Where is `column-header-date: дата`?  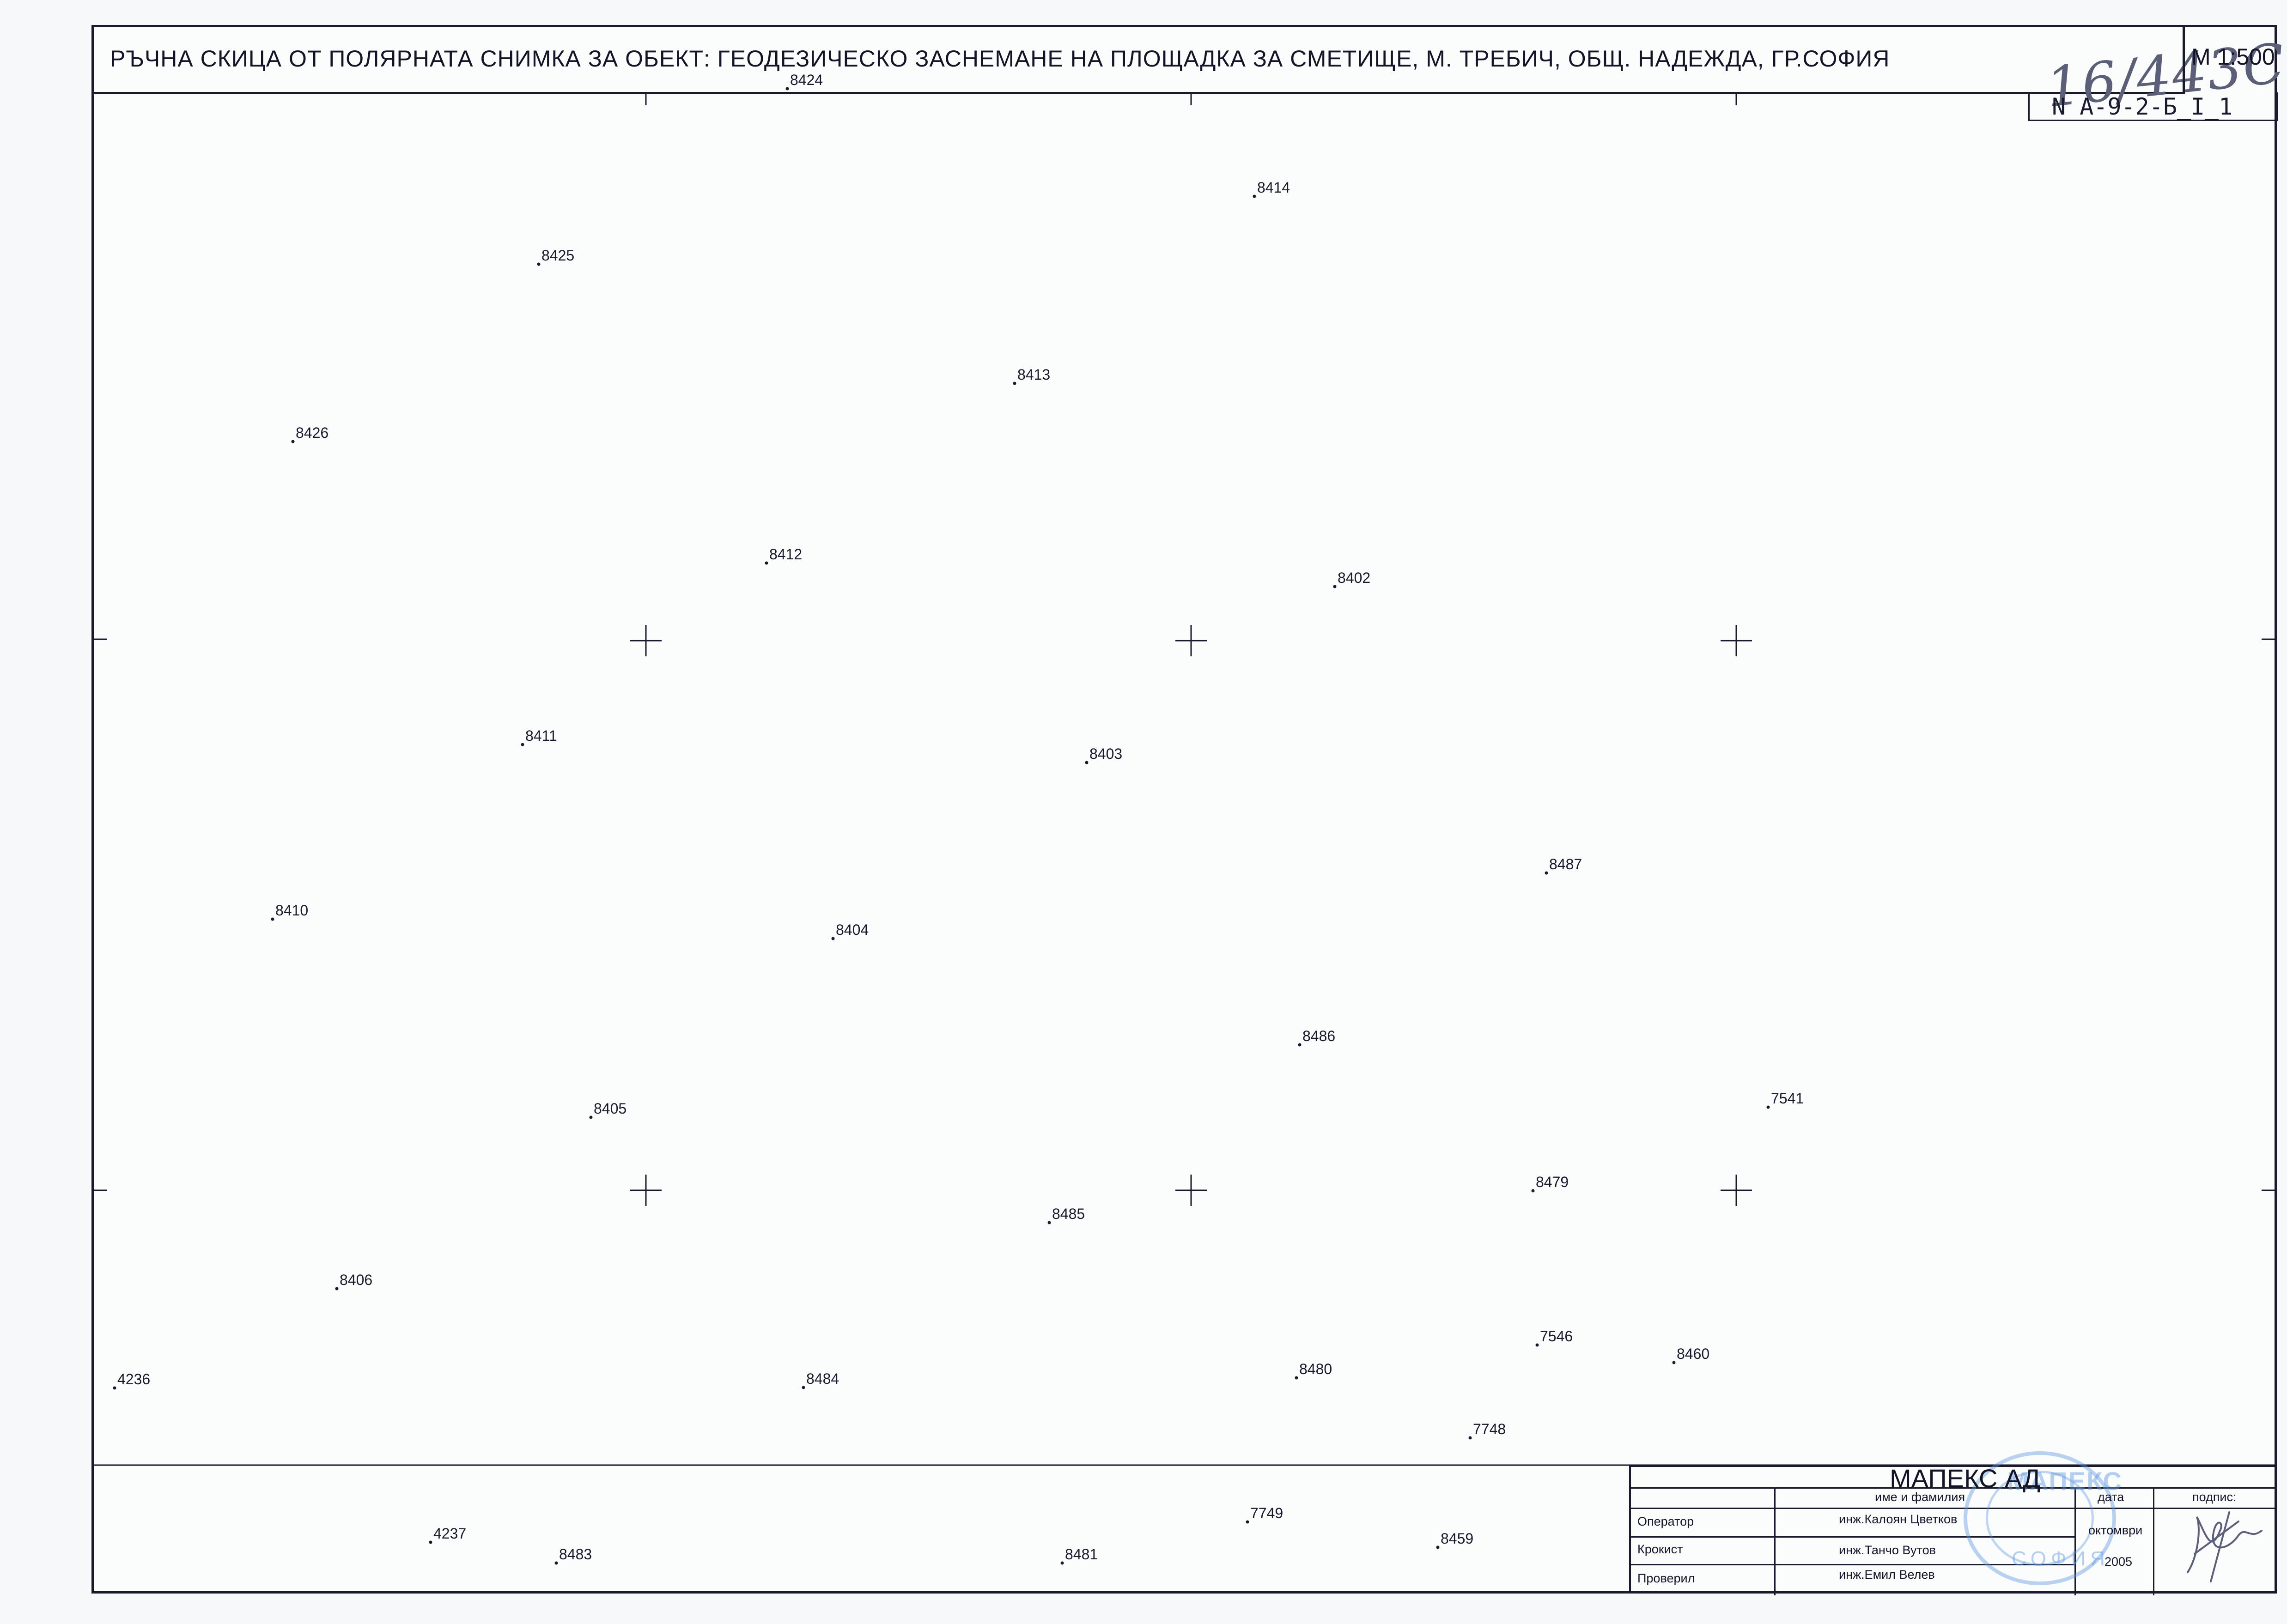
column-header-date: дата is located at coordinates (2111, 1497).